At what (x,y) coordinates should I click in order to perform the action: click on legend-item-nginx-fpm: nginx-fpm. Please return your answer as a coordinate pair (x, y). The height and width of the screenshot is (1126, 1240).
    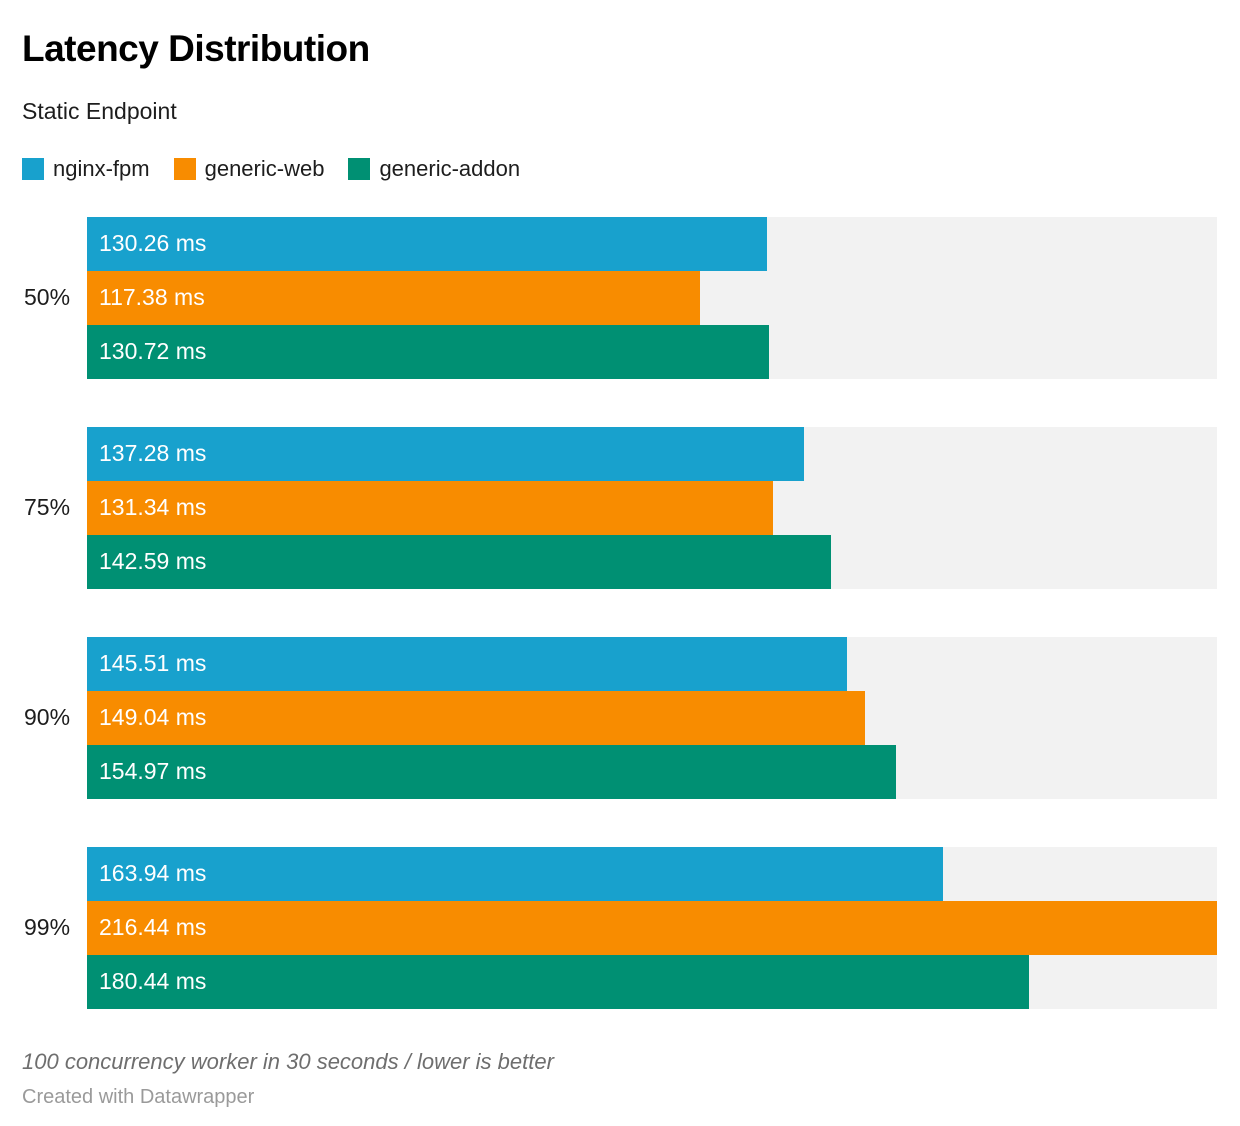
    Looking at the image, I should click on (86, 169).